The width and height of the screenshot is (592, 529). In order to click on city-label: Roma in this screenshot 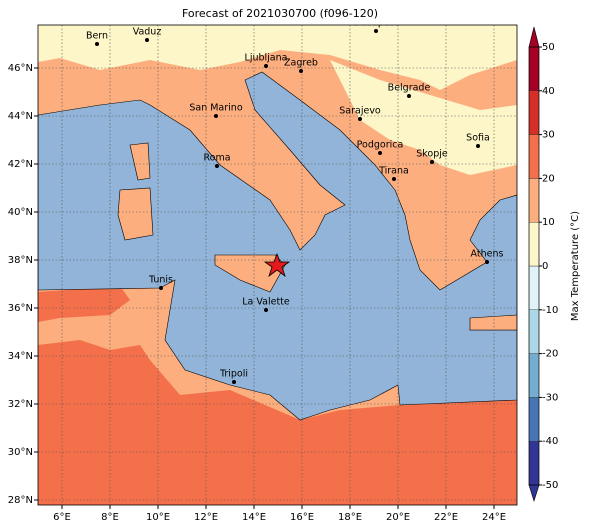, I will do `click(216, 158)`.